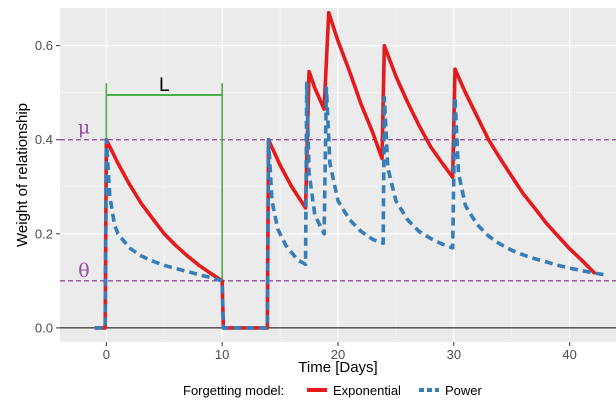 This screenshot has height=405, width=616. Describe the element at coordinates (44, 139) in the screenshot. I see `y-tick-label: 0.4` at that location.